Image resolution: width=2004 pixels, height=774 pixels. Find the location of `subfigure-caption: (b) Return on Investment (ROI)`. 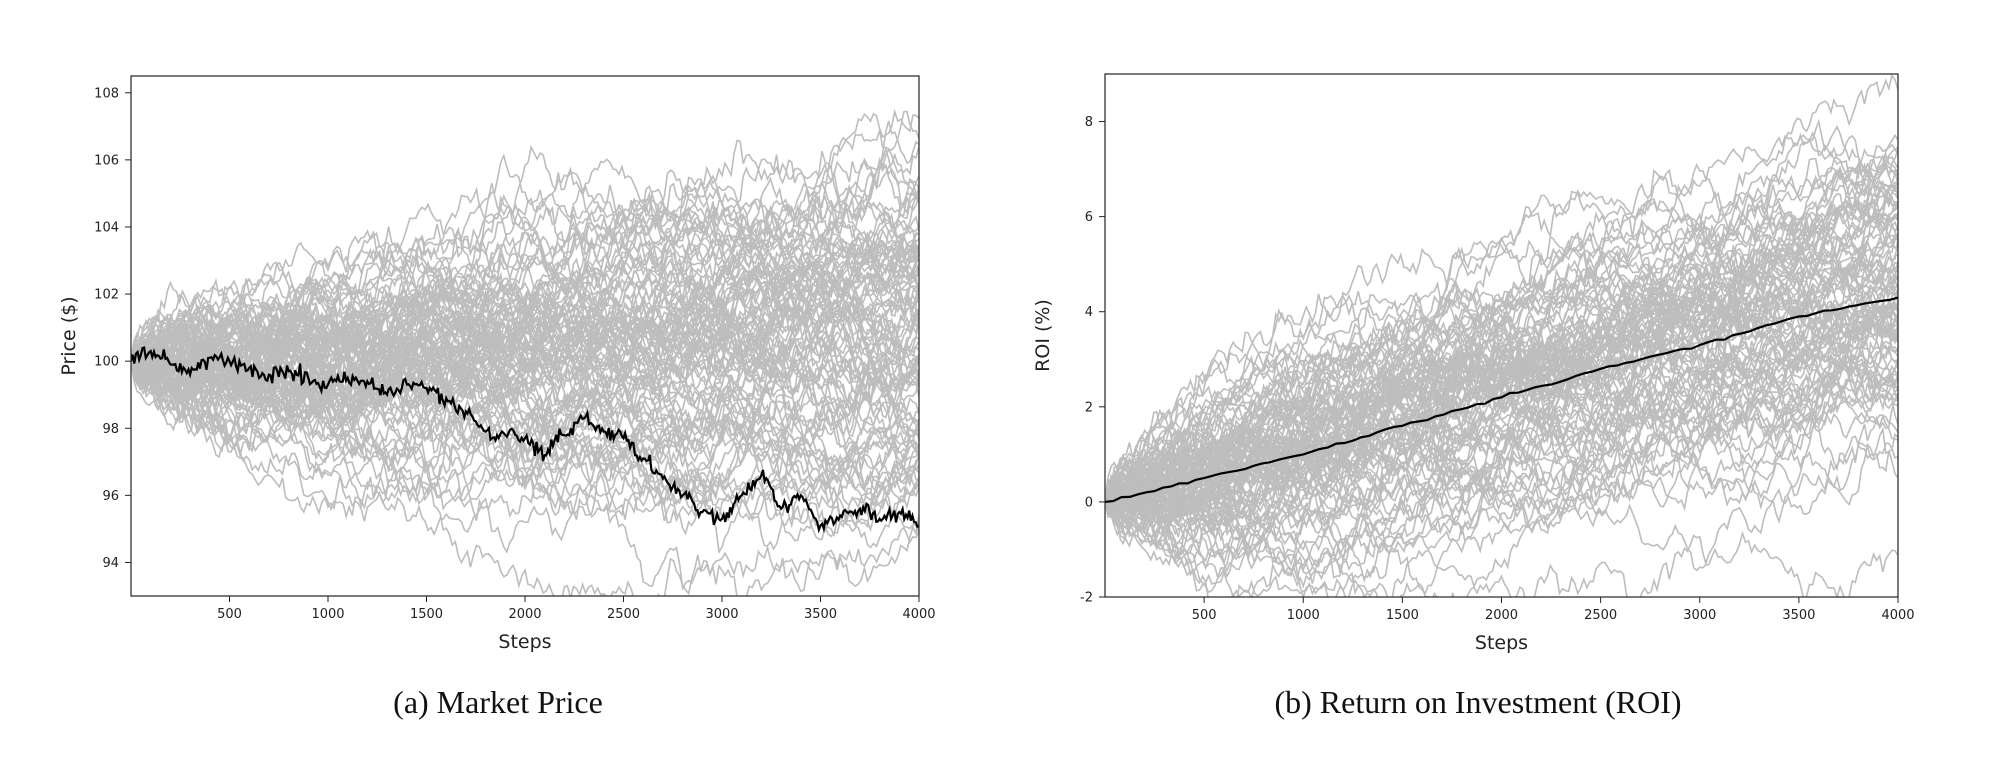

subfigure-caption: (b) Return on Investment (ROI) is located at coordinates (1477, 702).